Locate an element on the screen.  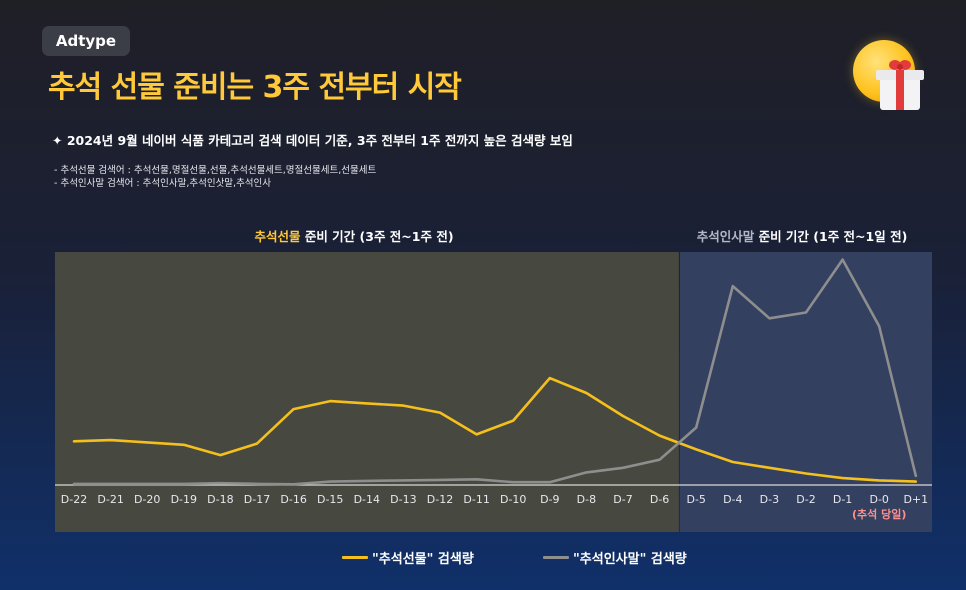
search-term-note-greeting: - 추석인사말 검색어 : 추석인사말,추석인삿말,추석인사 is located at coordinates (163, 183).